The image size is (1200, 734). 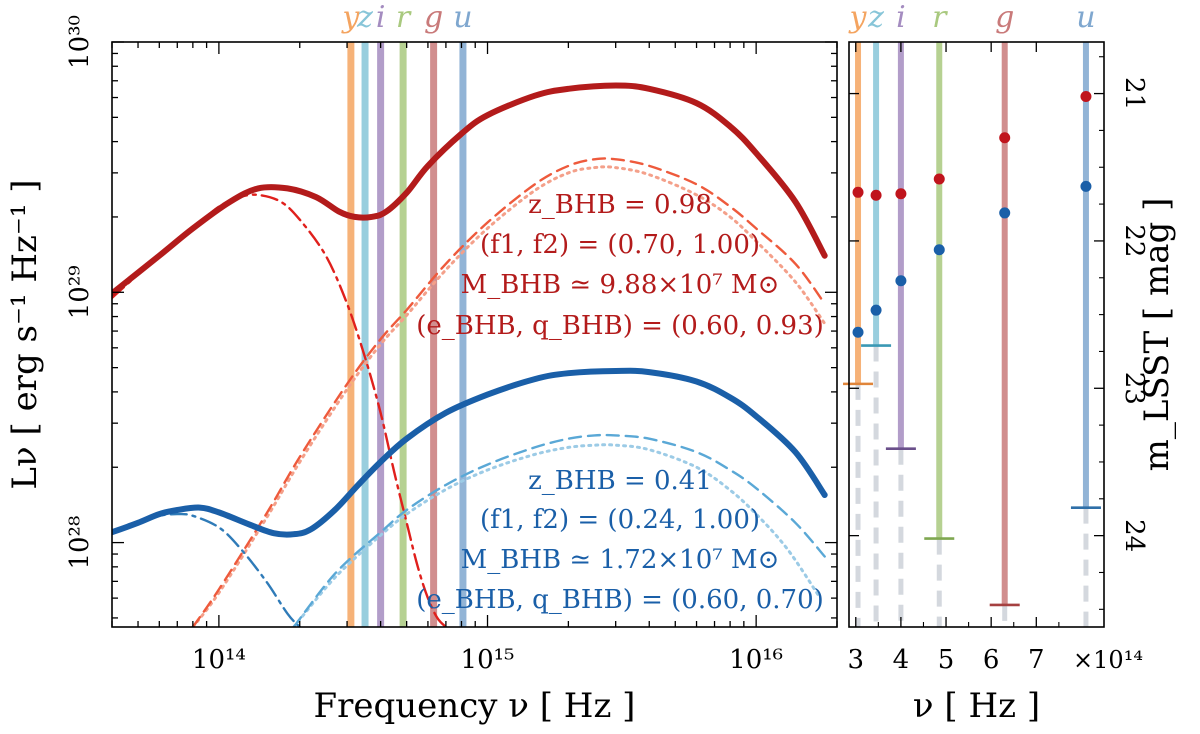 I want to click on x-tick-label: 7, so click(x=1036, y=660).